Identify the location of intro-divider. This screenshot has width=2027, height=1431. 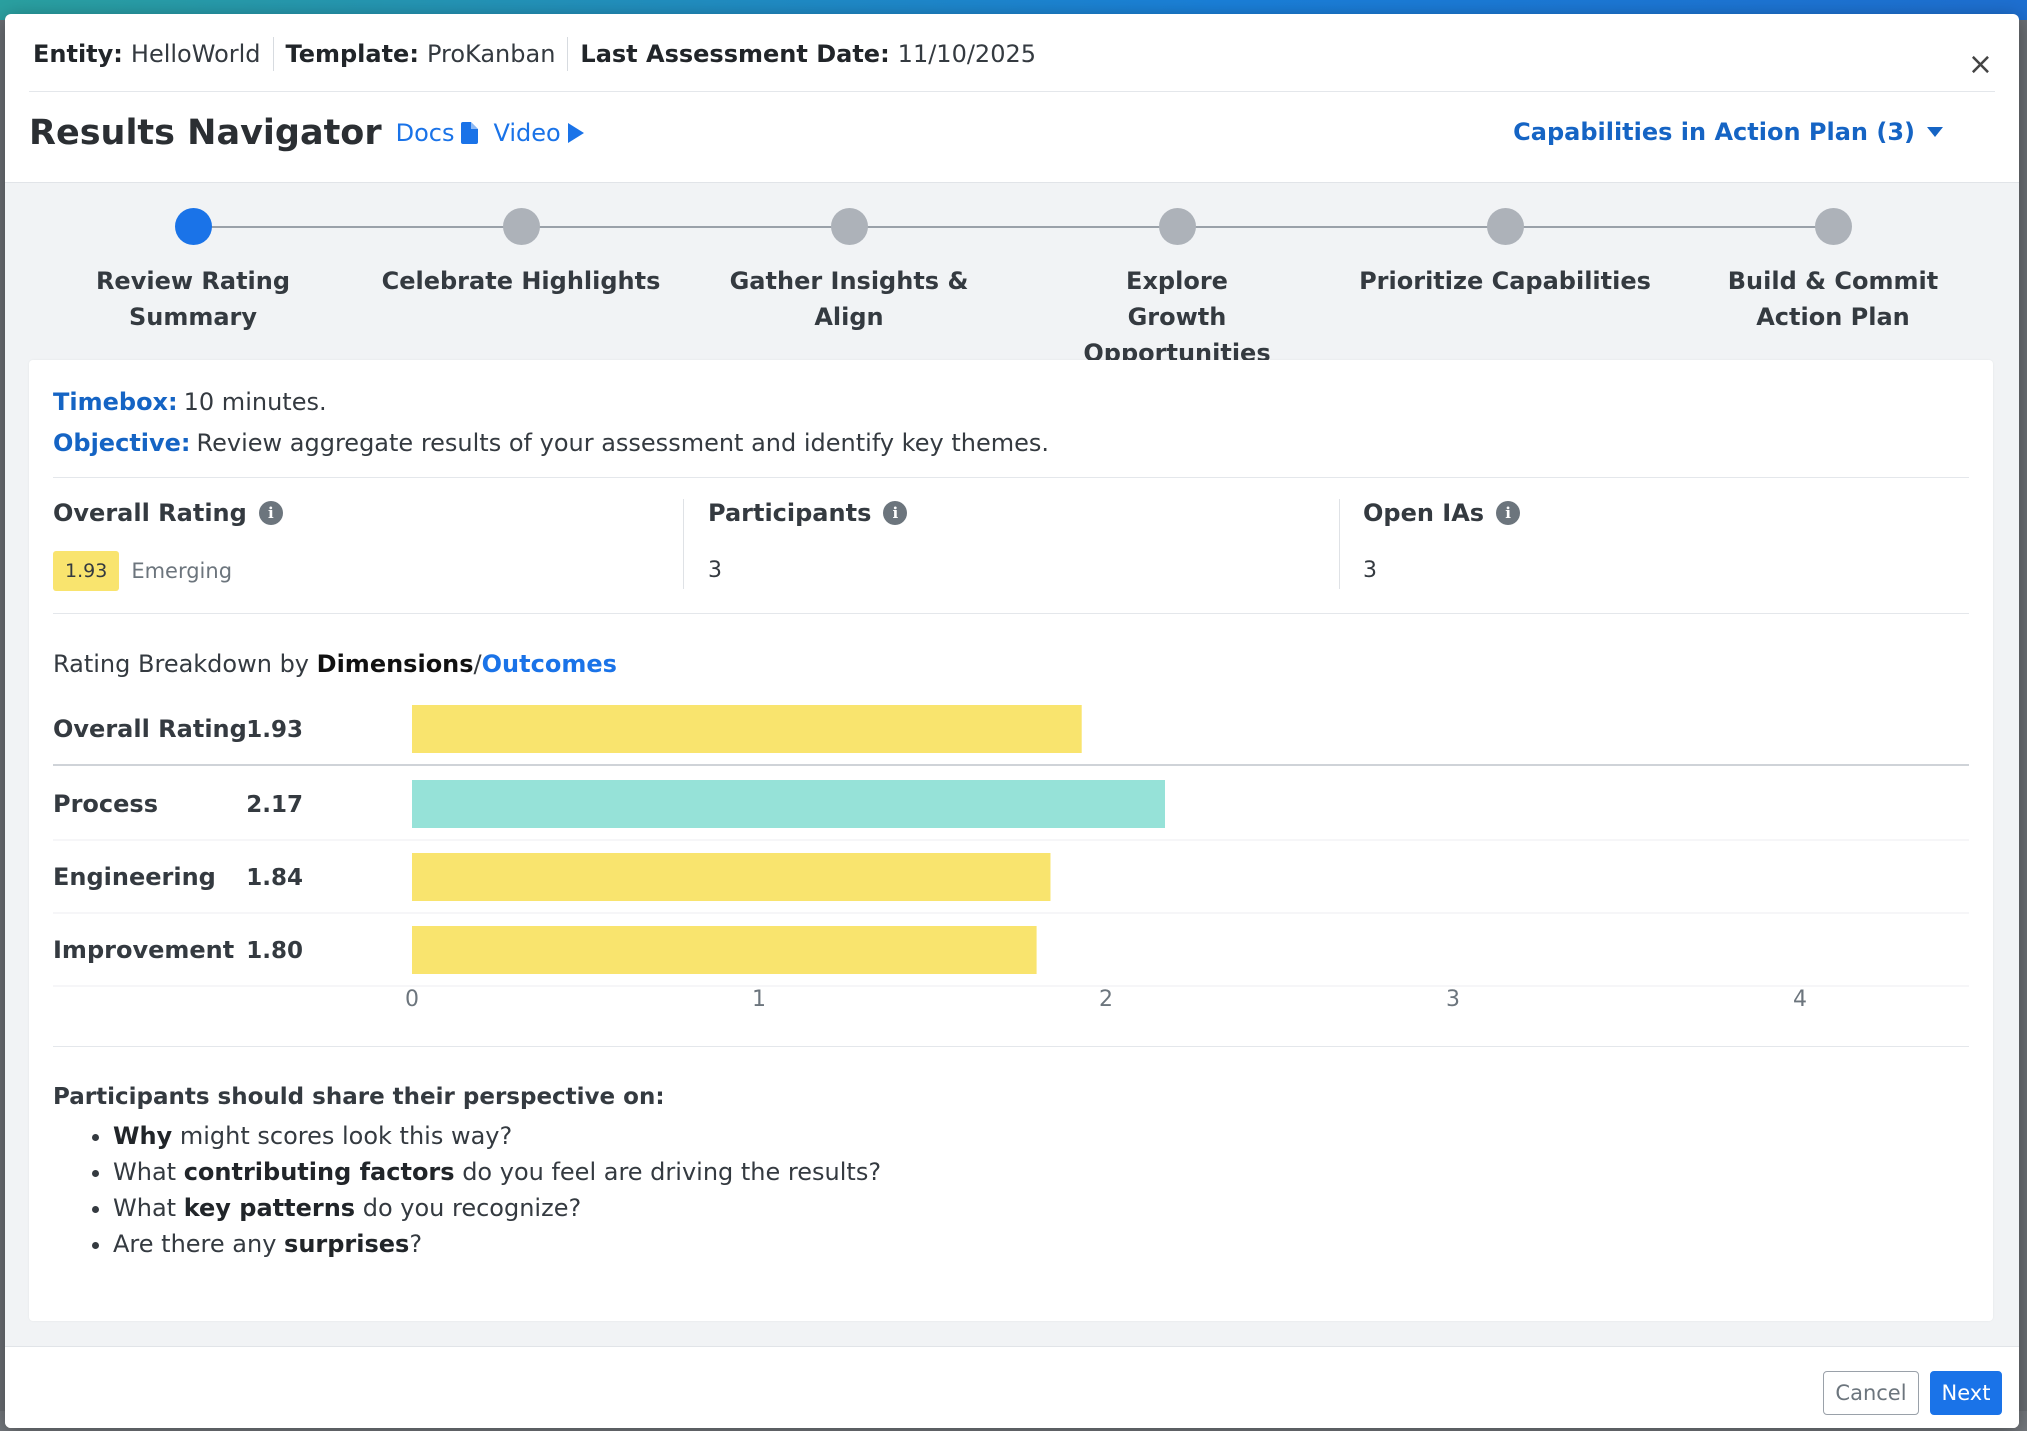
(1011, 477).